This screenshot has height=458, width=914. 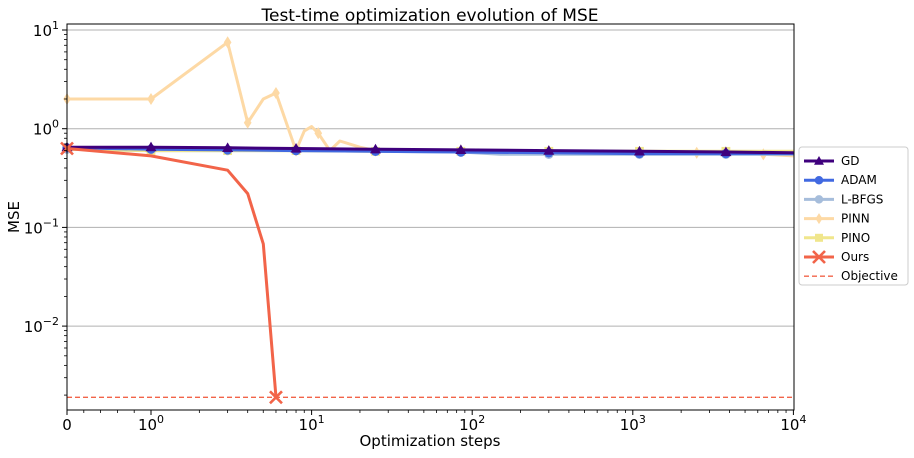 I want to click on x-tick-label: 10⁰, so click(x=151, y=423).